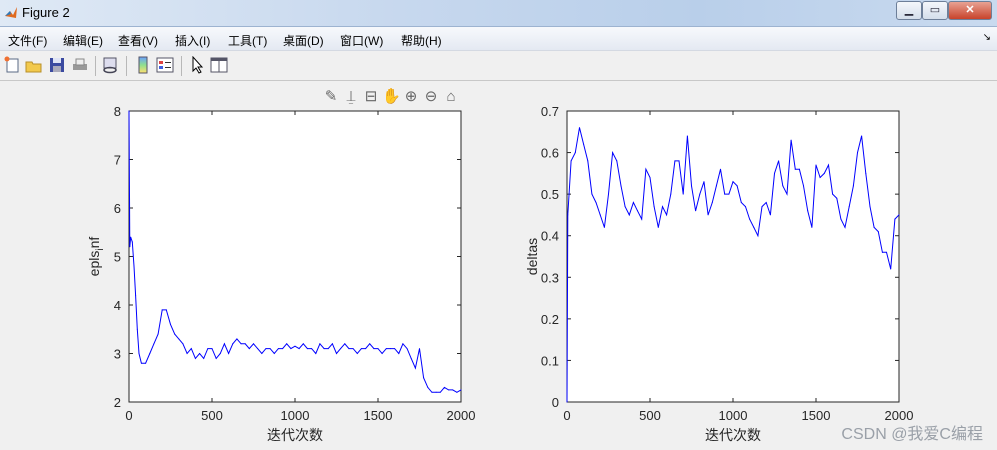  I want to click on y-tick-label: 4, so click(117, 305).